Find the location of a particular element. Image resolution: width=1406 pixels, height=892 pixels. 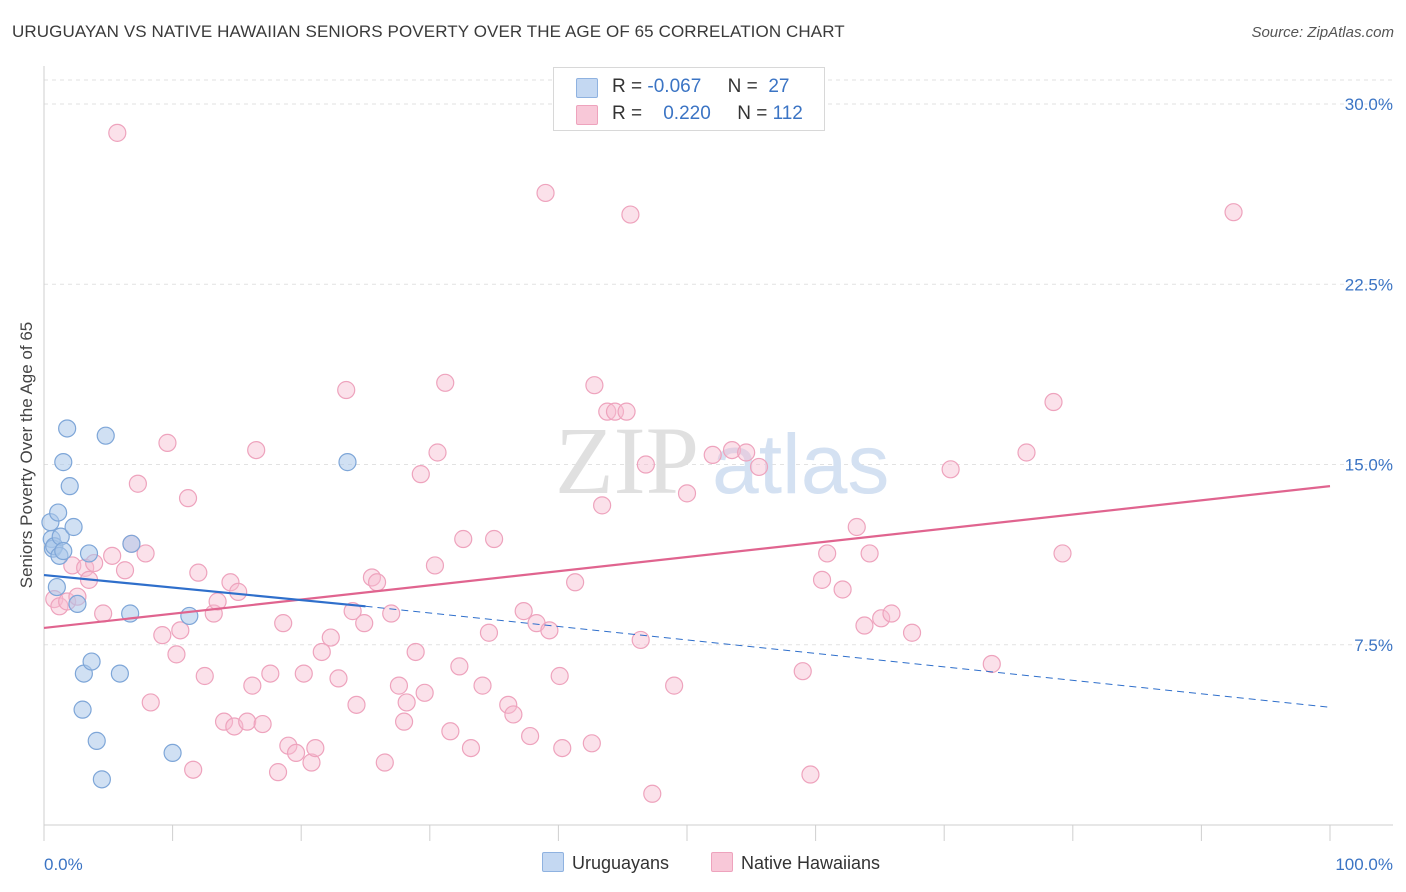

y-tick-label: 22.5% is located at coordinates (1369, 284).